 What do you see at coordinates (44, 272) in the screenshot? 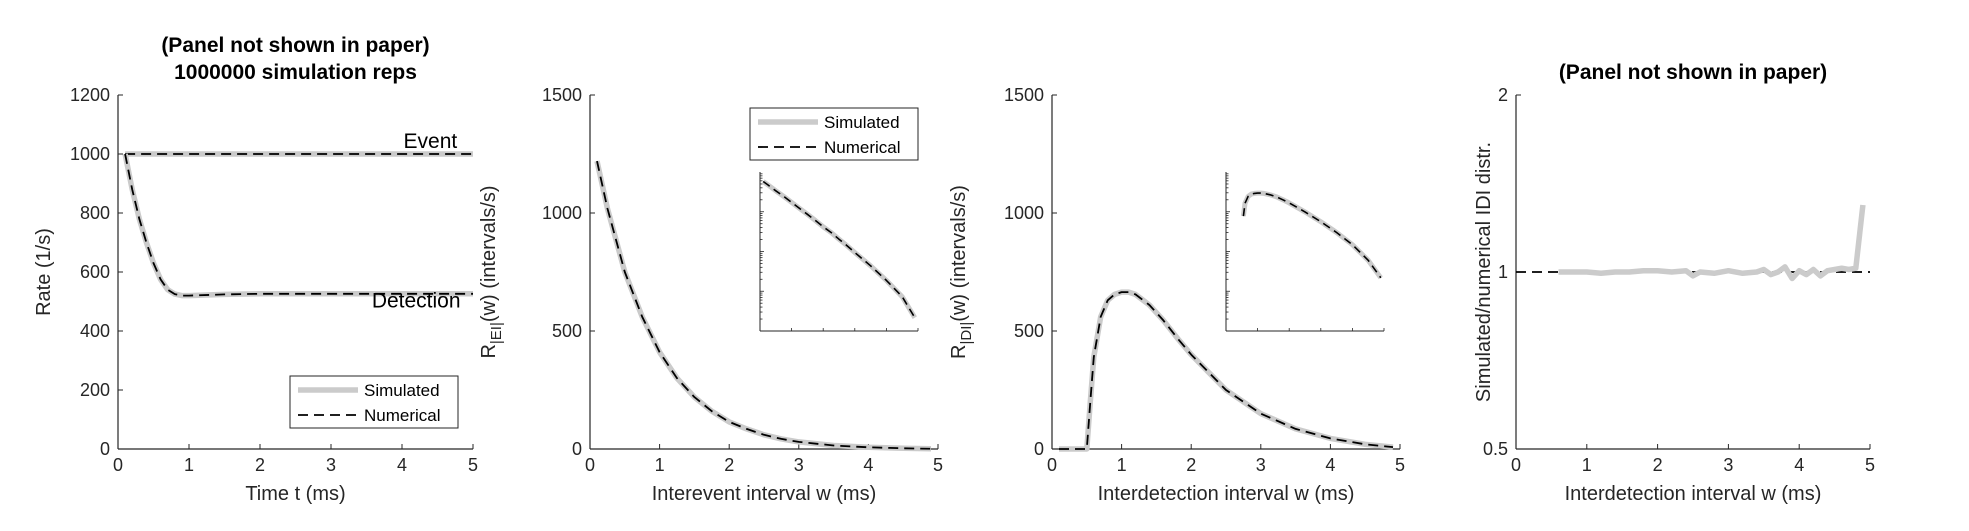
I see `y-axis-label: Rate (1/s)` at bounding box center [44, 272].